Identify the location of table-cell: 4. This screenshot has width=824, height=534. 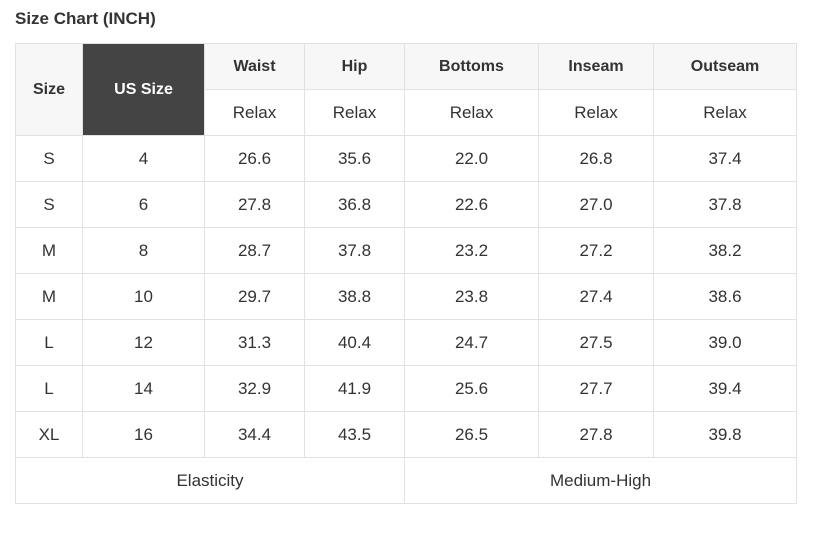
(143, 158).